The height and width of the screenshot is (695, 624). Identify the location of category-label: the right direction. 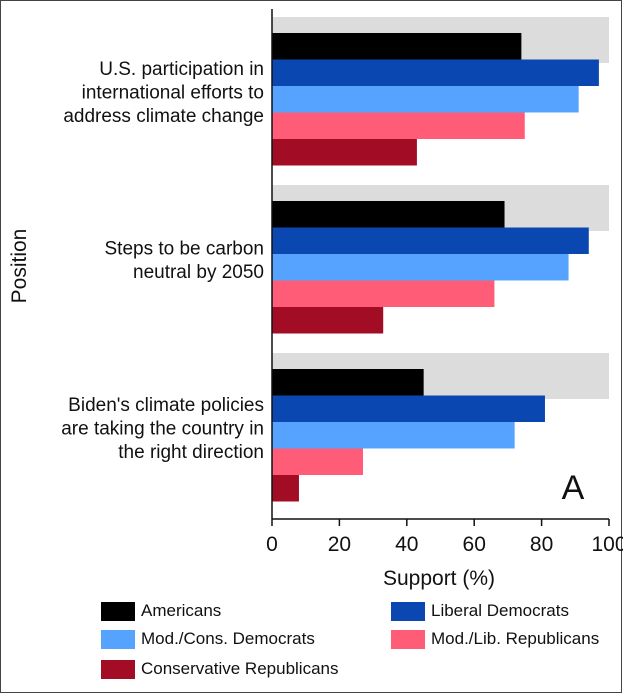
(191, 452).